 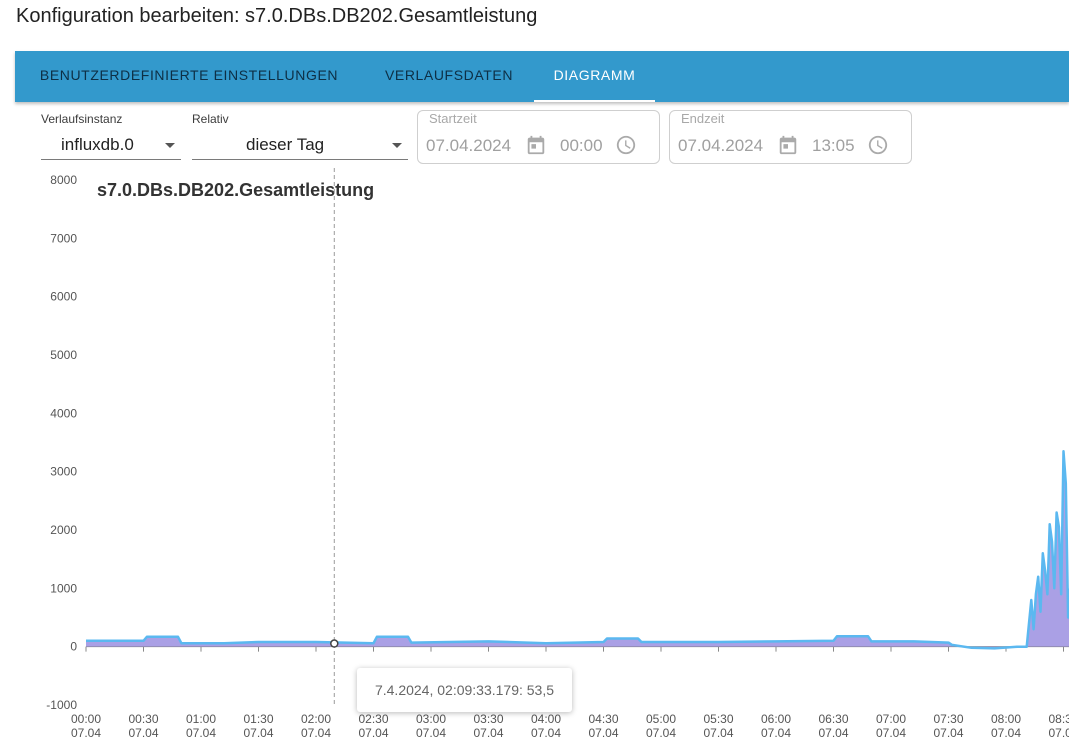 What do you see at coordinates (718, 719) in the screenshot?
I see `x-tick-time: 05:30` at bounding box center [718, 719].